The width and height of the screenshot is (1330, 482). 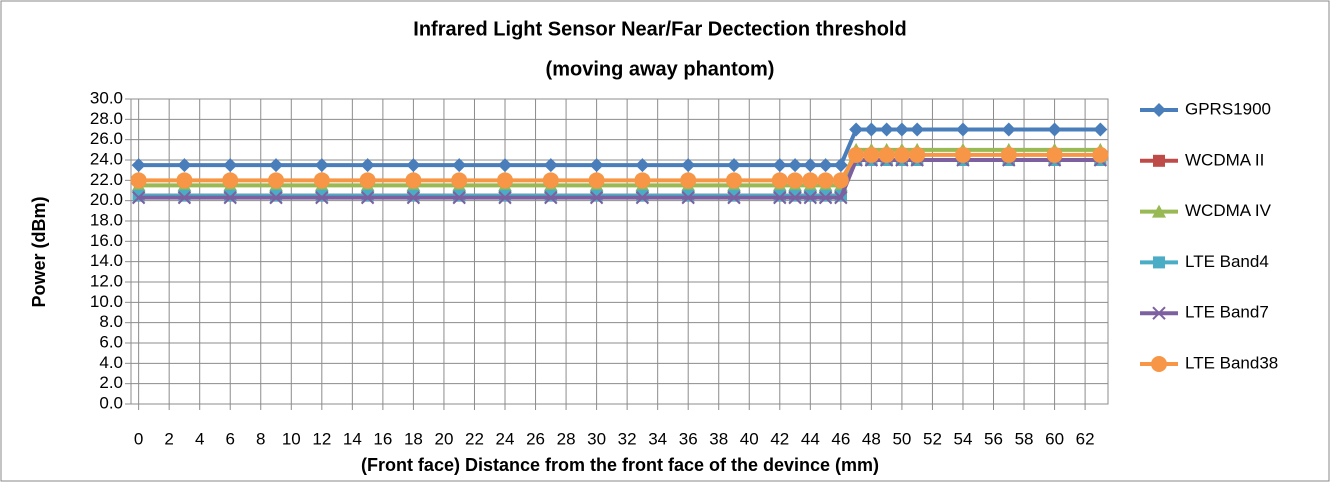 I want to click on x-tick-label: 48, so click(x=871, y=438).